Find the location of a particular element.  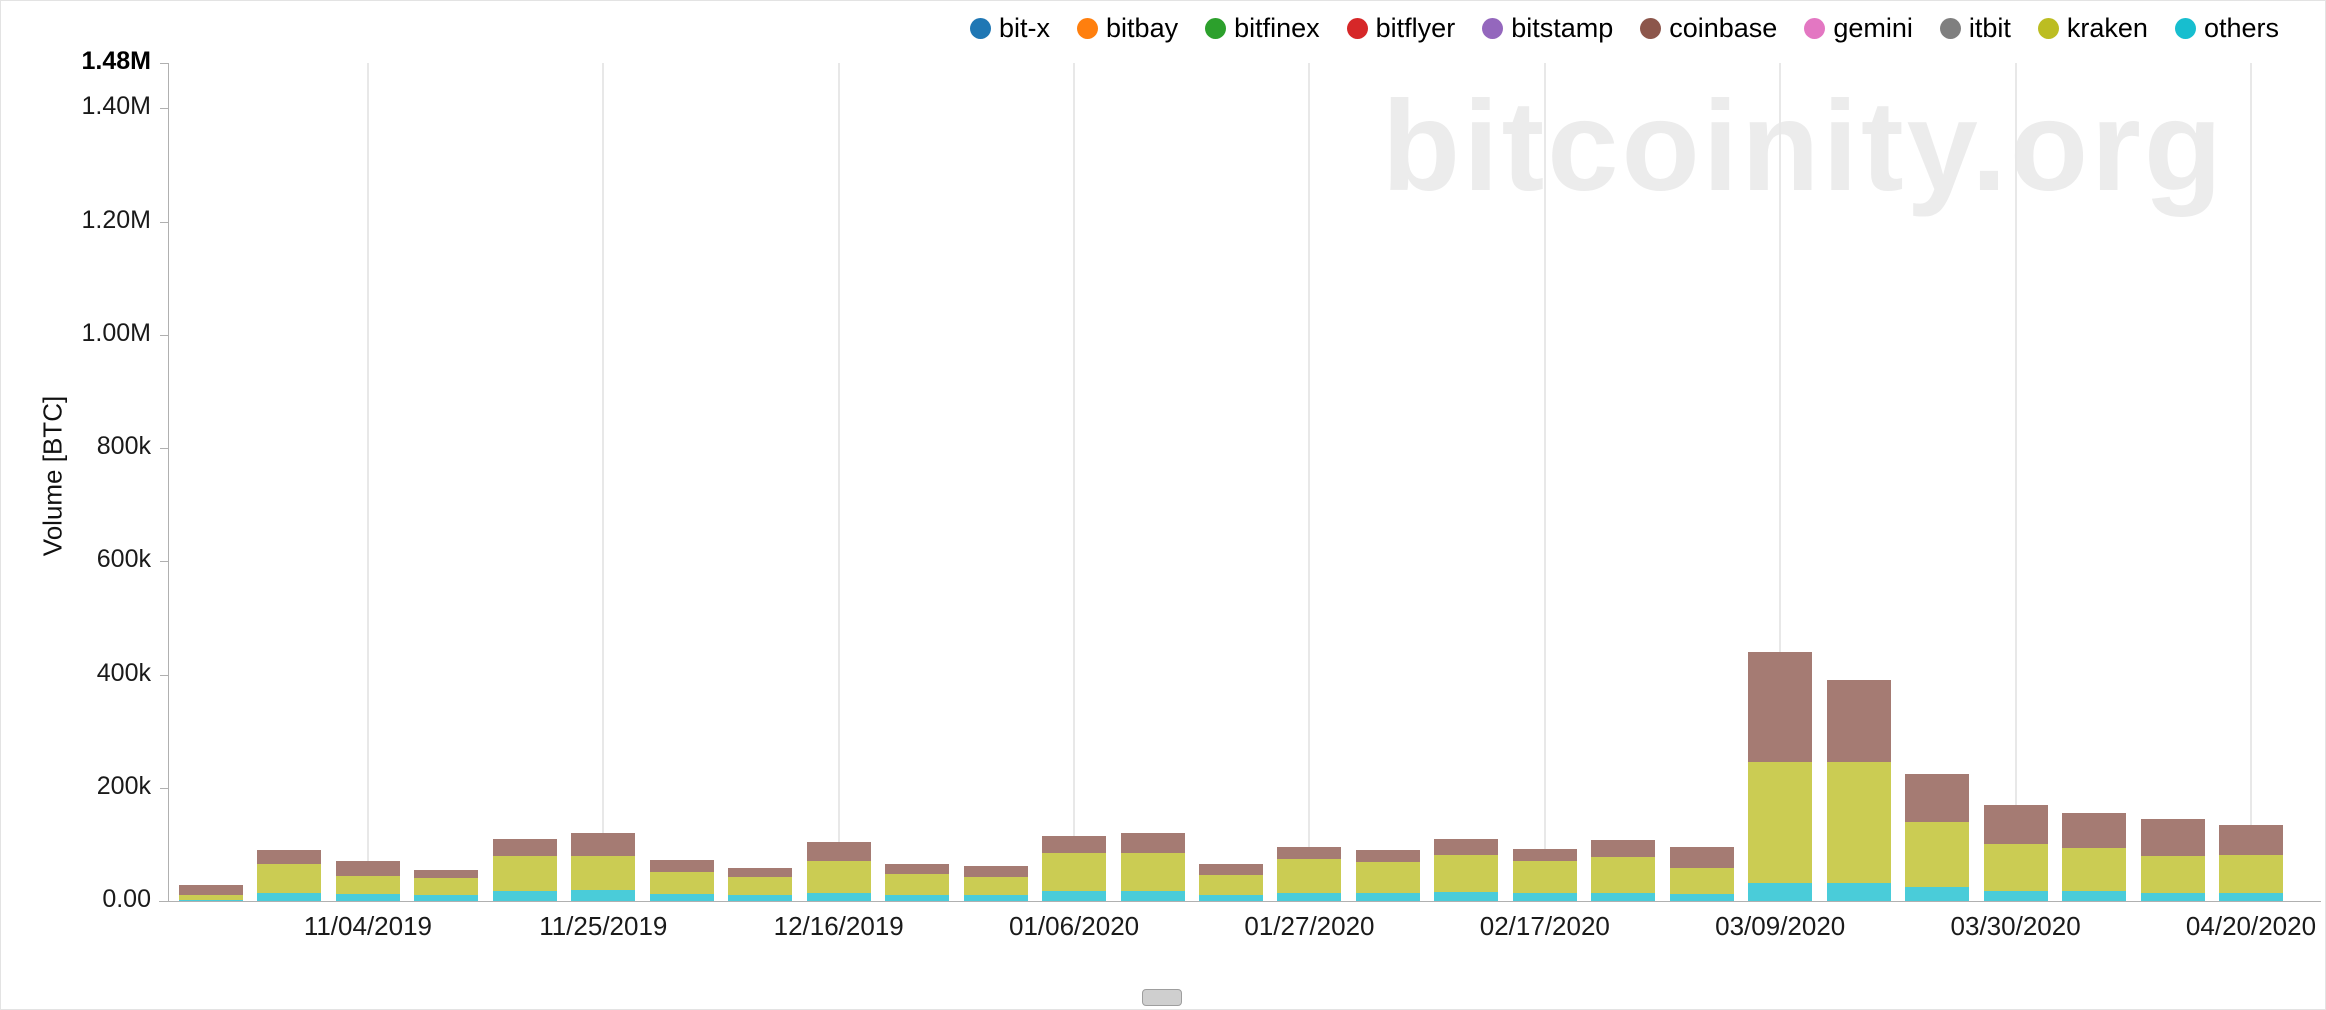

y-tick-label: 1.48M is located at coordinates (116, 61).